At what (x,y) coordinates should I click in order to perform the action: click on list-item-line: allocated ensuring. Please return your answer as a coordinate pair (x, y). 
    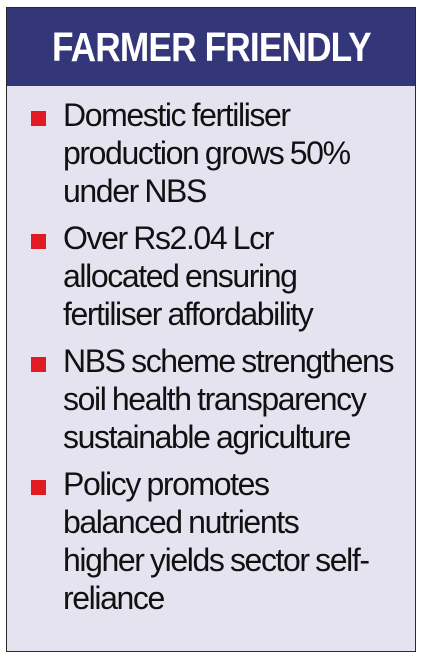
    Looking at the image, I should click on (180, 276).